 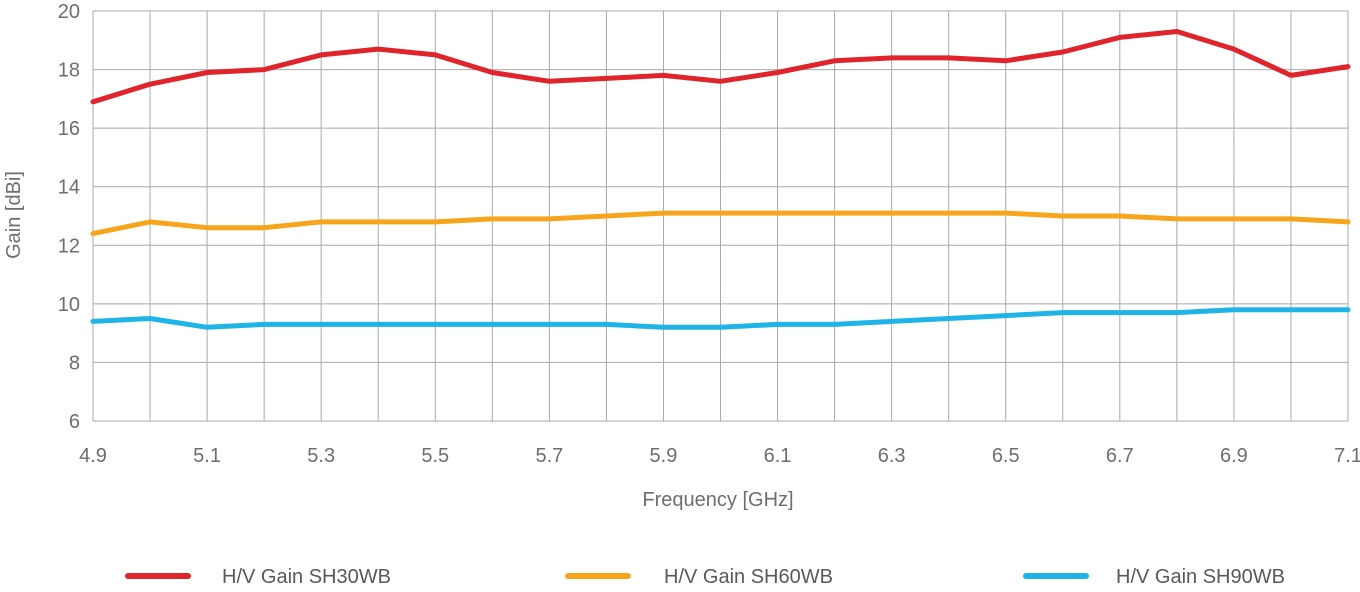 What do you see at coordinates (321, 456) in the screenshot?
I see `x-tick-label: 5.3` at bounding box center [321, 456].